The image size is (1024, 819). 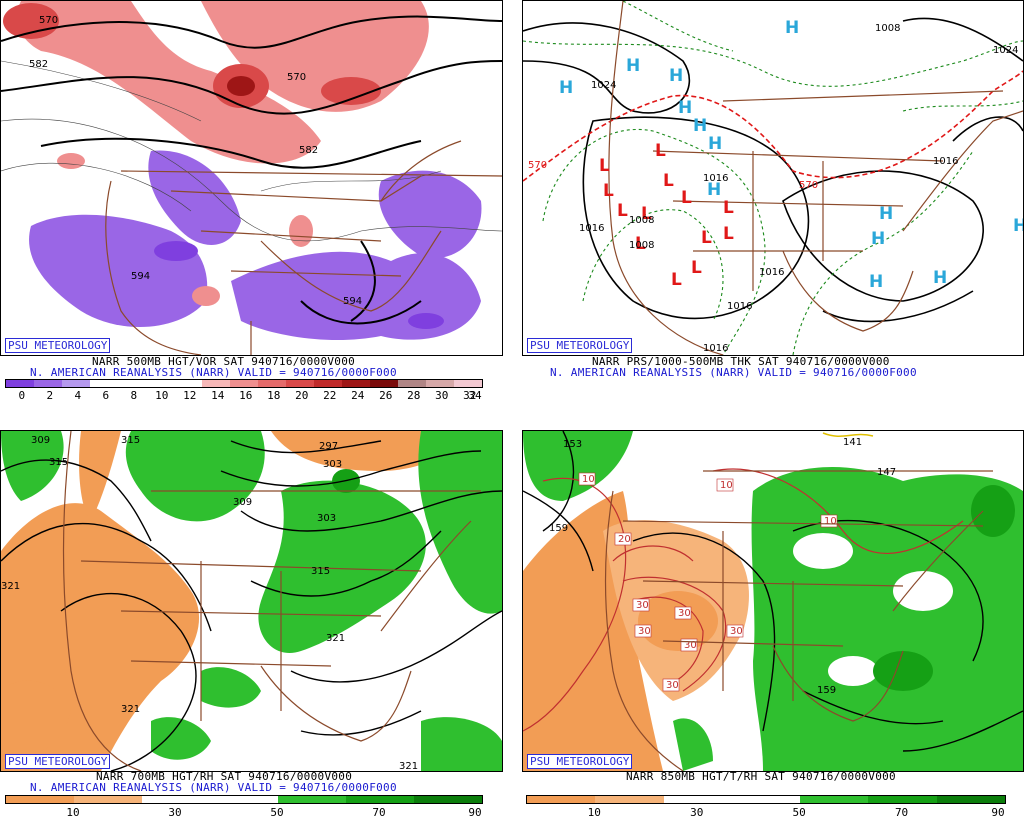 What do you see at coordinates (358, 395) in the screenshot?
I see `colorbar-tick-label: 24` at bounding box center [358, 395].